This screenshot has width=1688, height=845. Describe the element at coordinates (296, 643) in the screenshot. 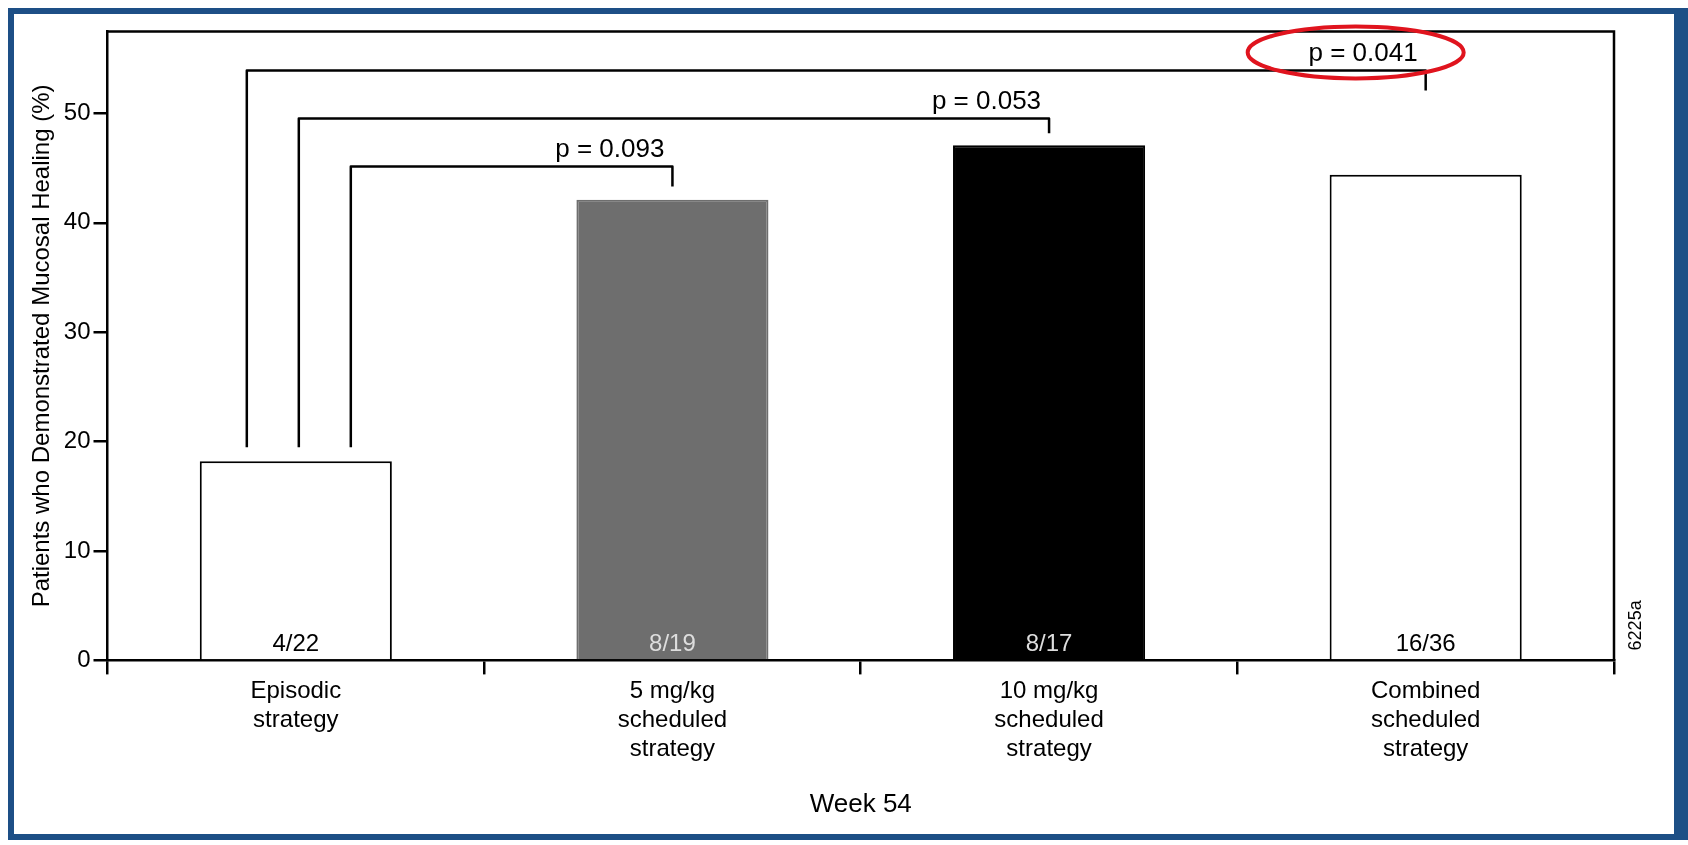

I see `data-label: 4/22` at that location.